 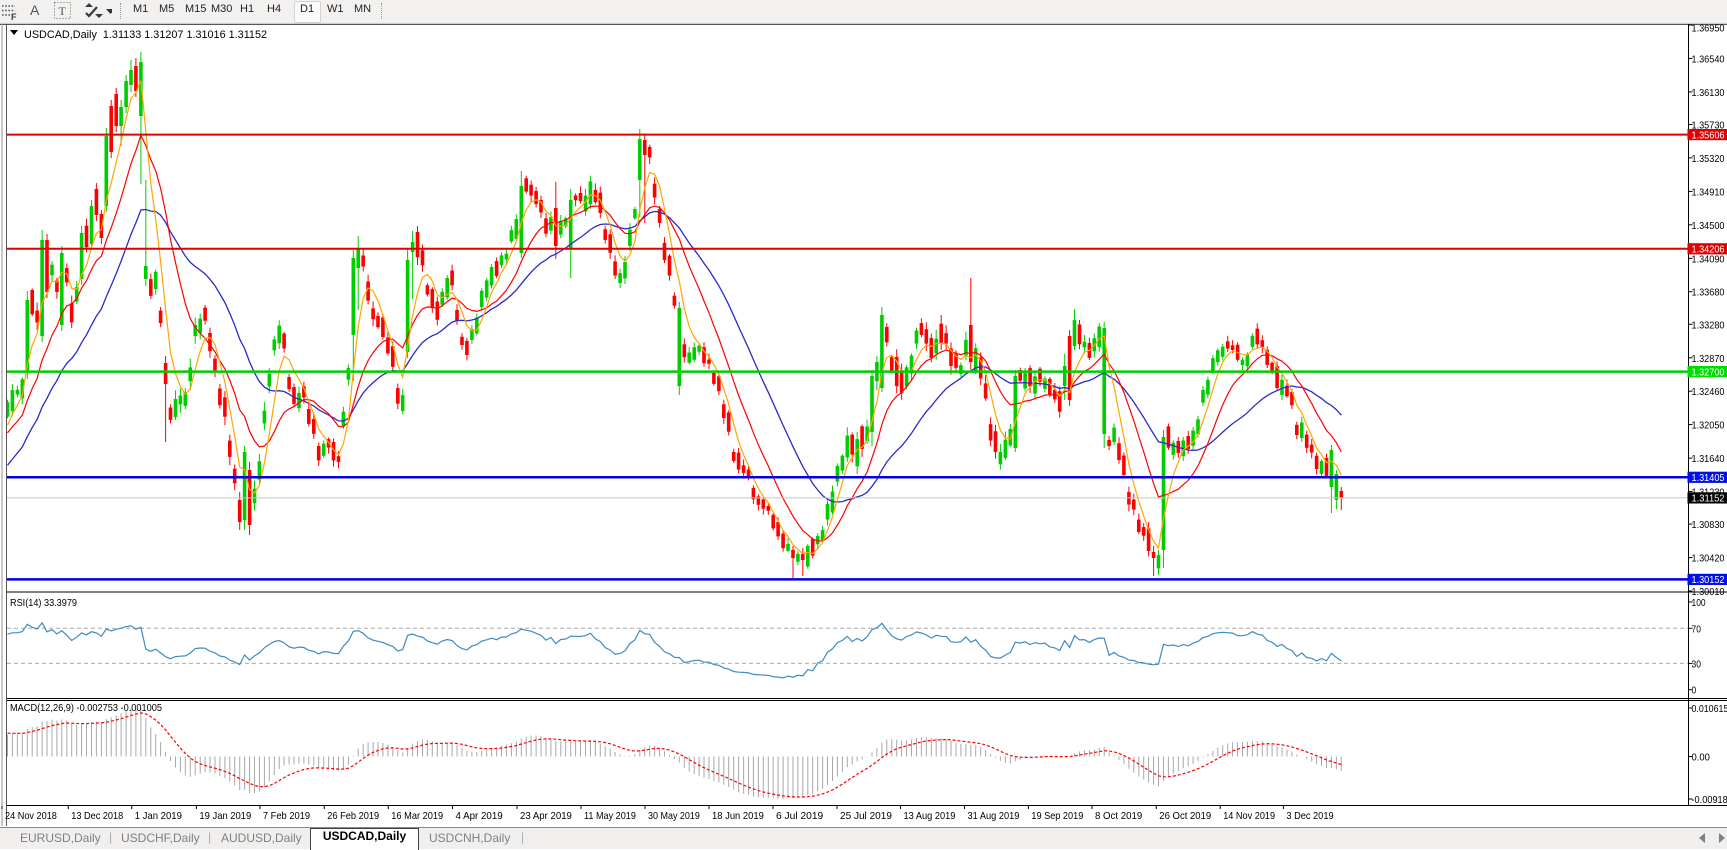 What do you see at coordinates (158, 816) in the screenshot?
I see `svg-text: 1 Jan 2019` at bounding box center [158, 816].